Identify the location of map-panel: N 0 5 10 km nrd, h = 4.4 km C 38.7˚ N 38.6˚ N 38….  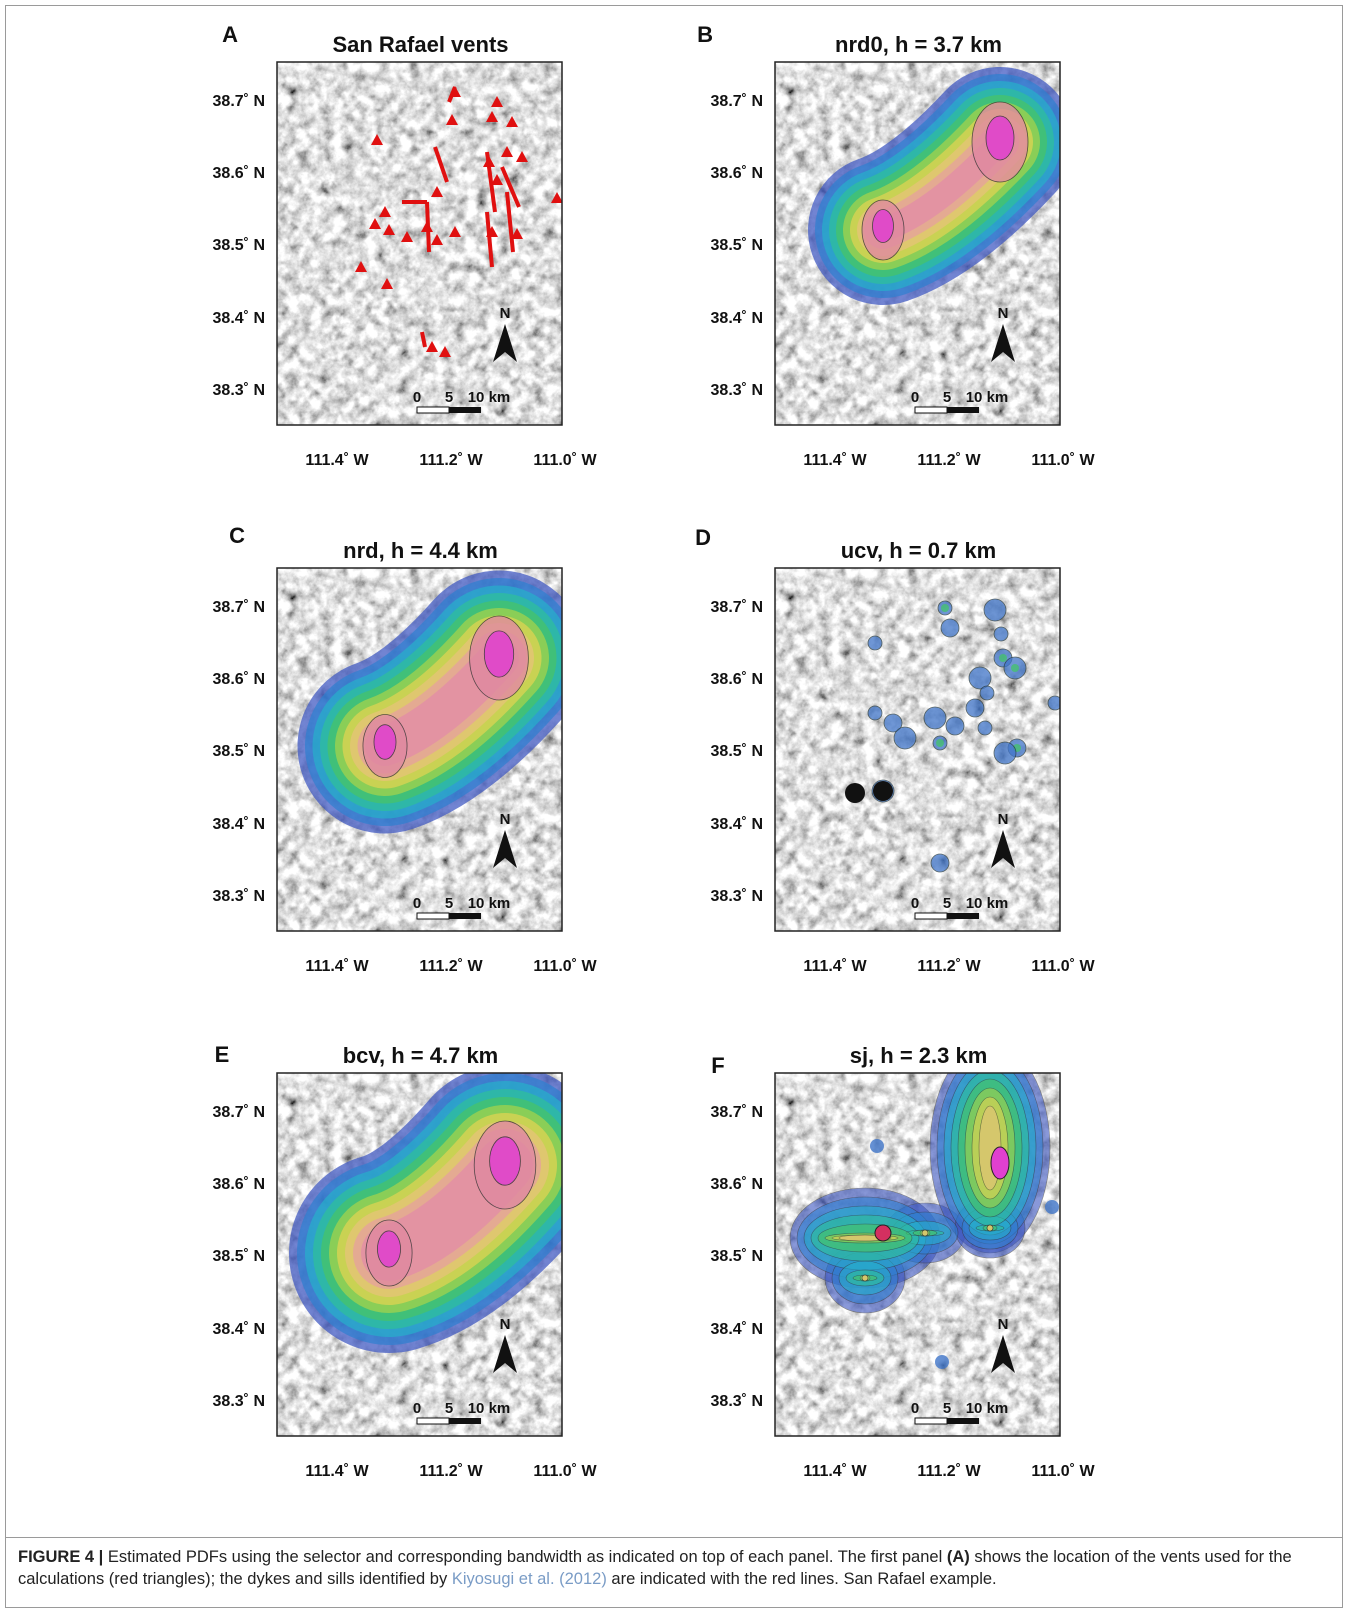
(405, 749).